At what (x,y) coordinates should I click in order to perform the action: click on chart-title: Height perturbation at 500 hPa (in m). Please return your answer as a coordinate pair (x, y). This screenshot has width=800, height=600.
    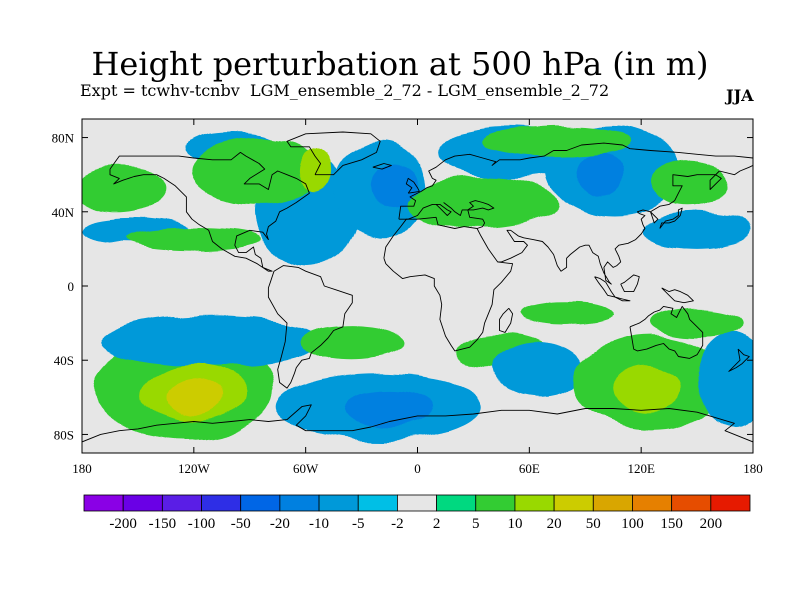
    Looking at the image, I should click on (400, 64).